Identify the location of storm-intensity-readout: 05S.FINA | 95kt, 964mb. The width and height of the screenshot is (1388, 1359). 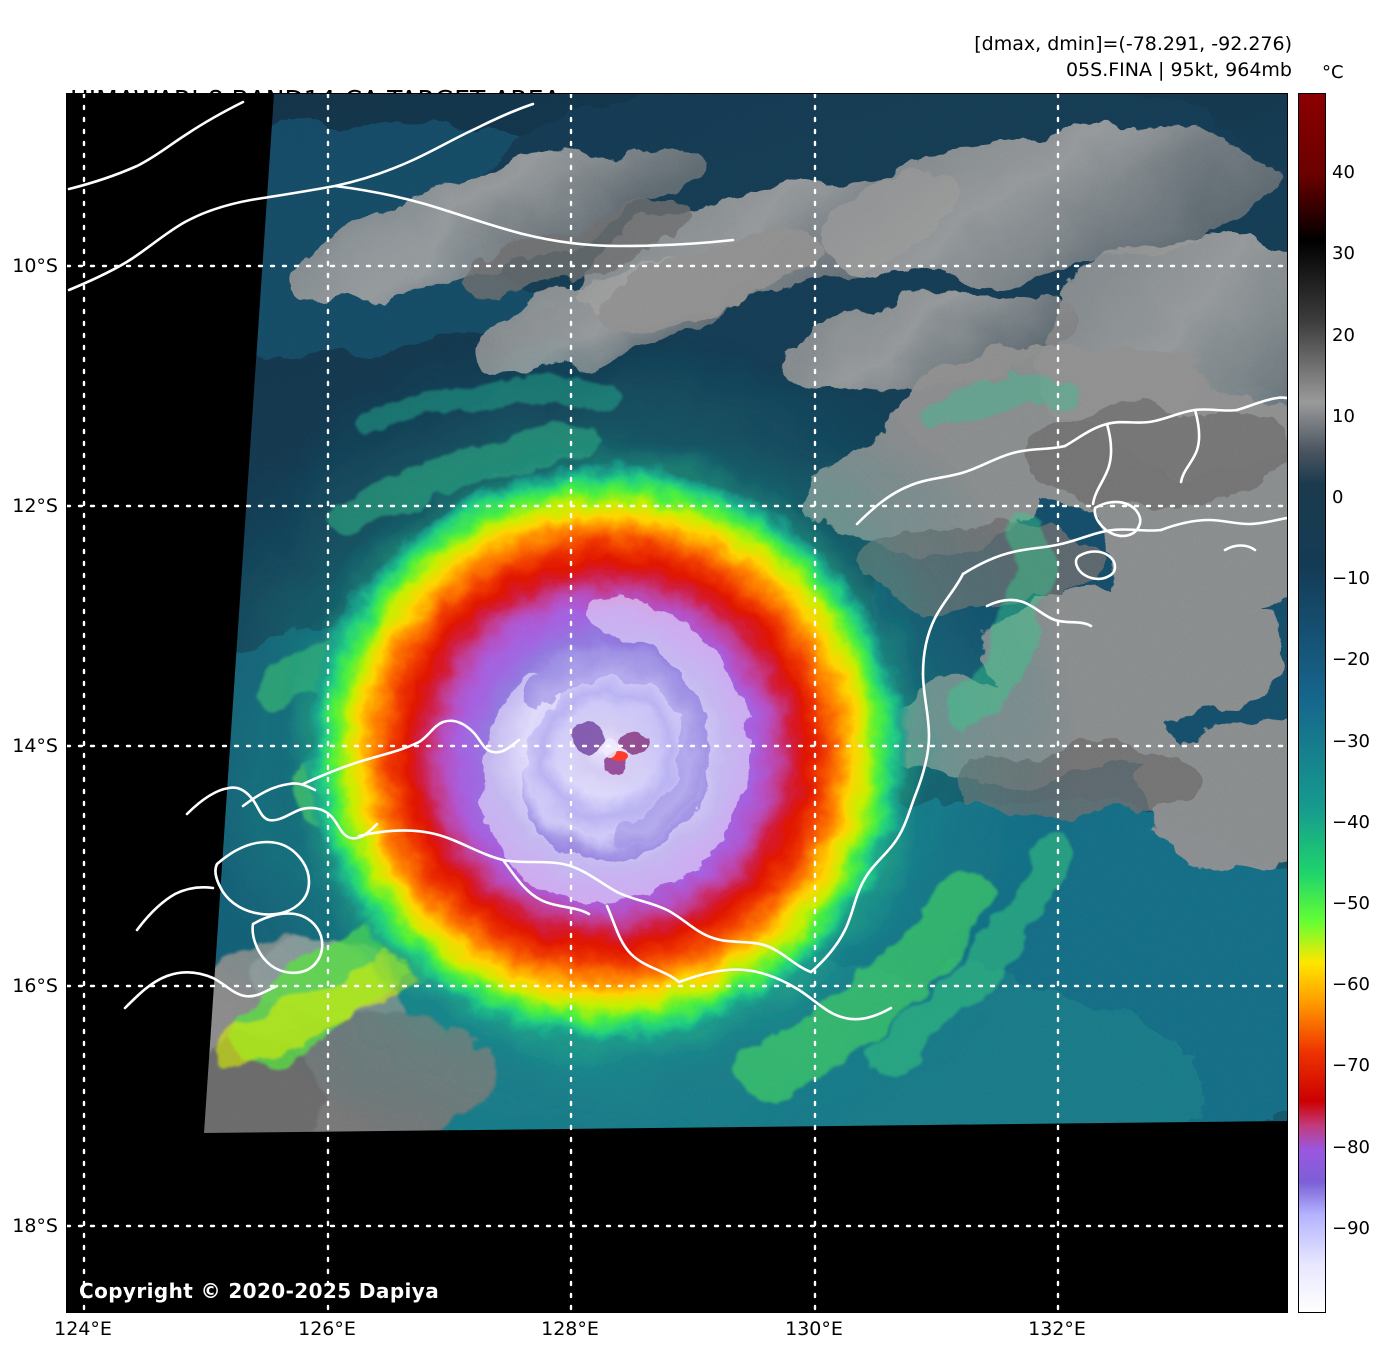
(1178, 70).